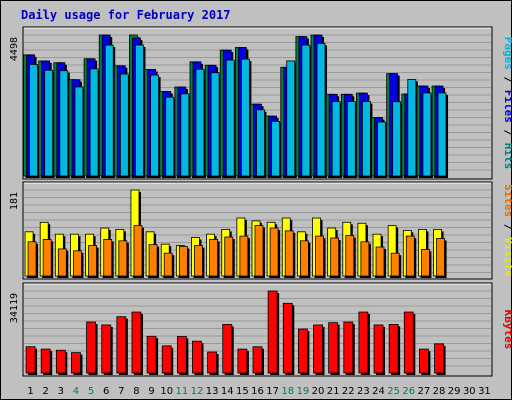 This screenshot has width=512, height=401. I want to click on legend-entry: Files, so click(507, 106).